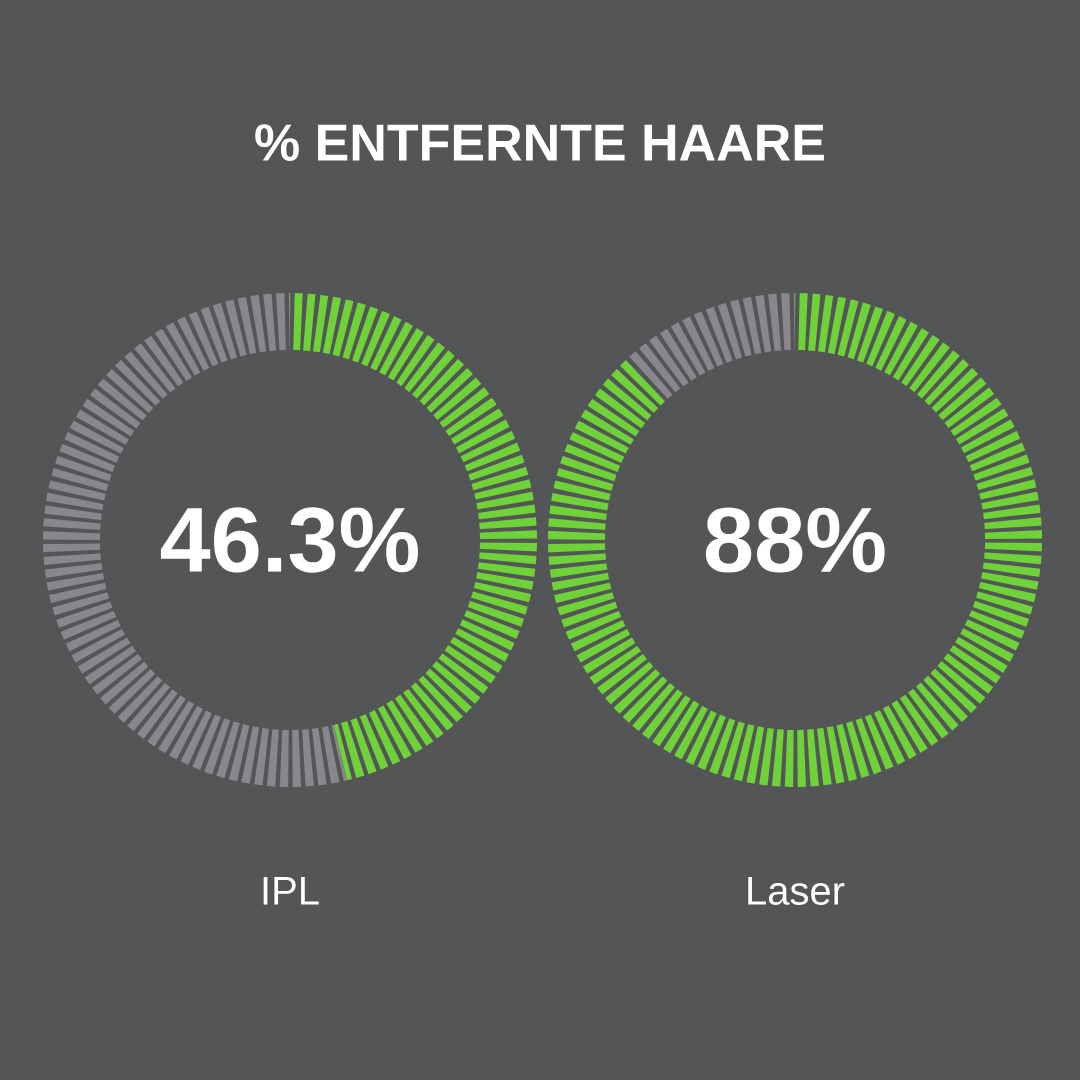 This screenshot has height=1080, width=1080. I want to click on text: 88%, so click(795, 540).